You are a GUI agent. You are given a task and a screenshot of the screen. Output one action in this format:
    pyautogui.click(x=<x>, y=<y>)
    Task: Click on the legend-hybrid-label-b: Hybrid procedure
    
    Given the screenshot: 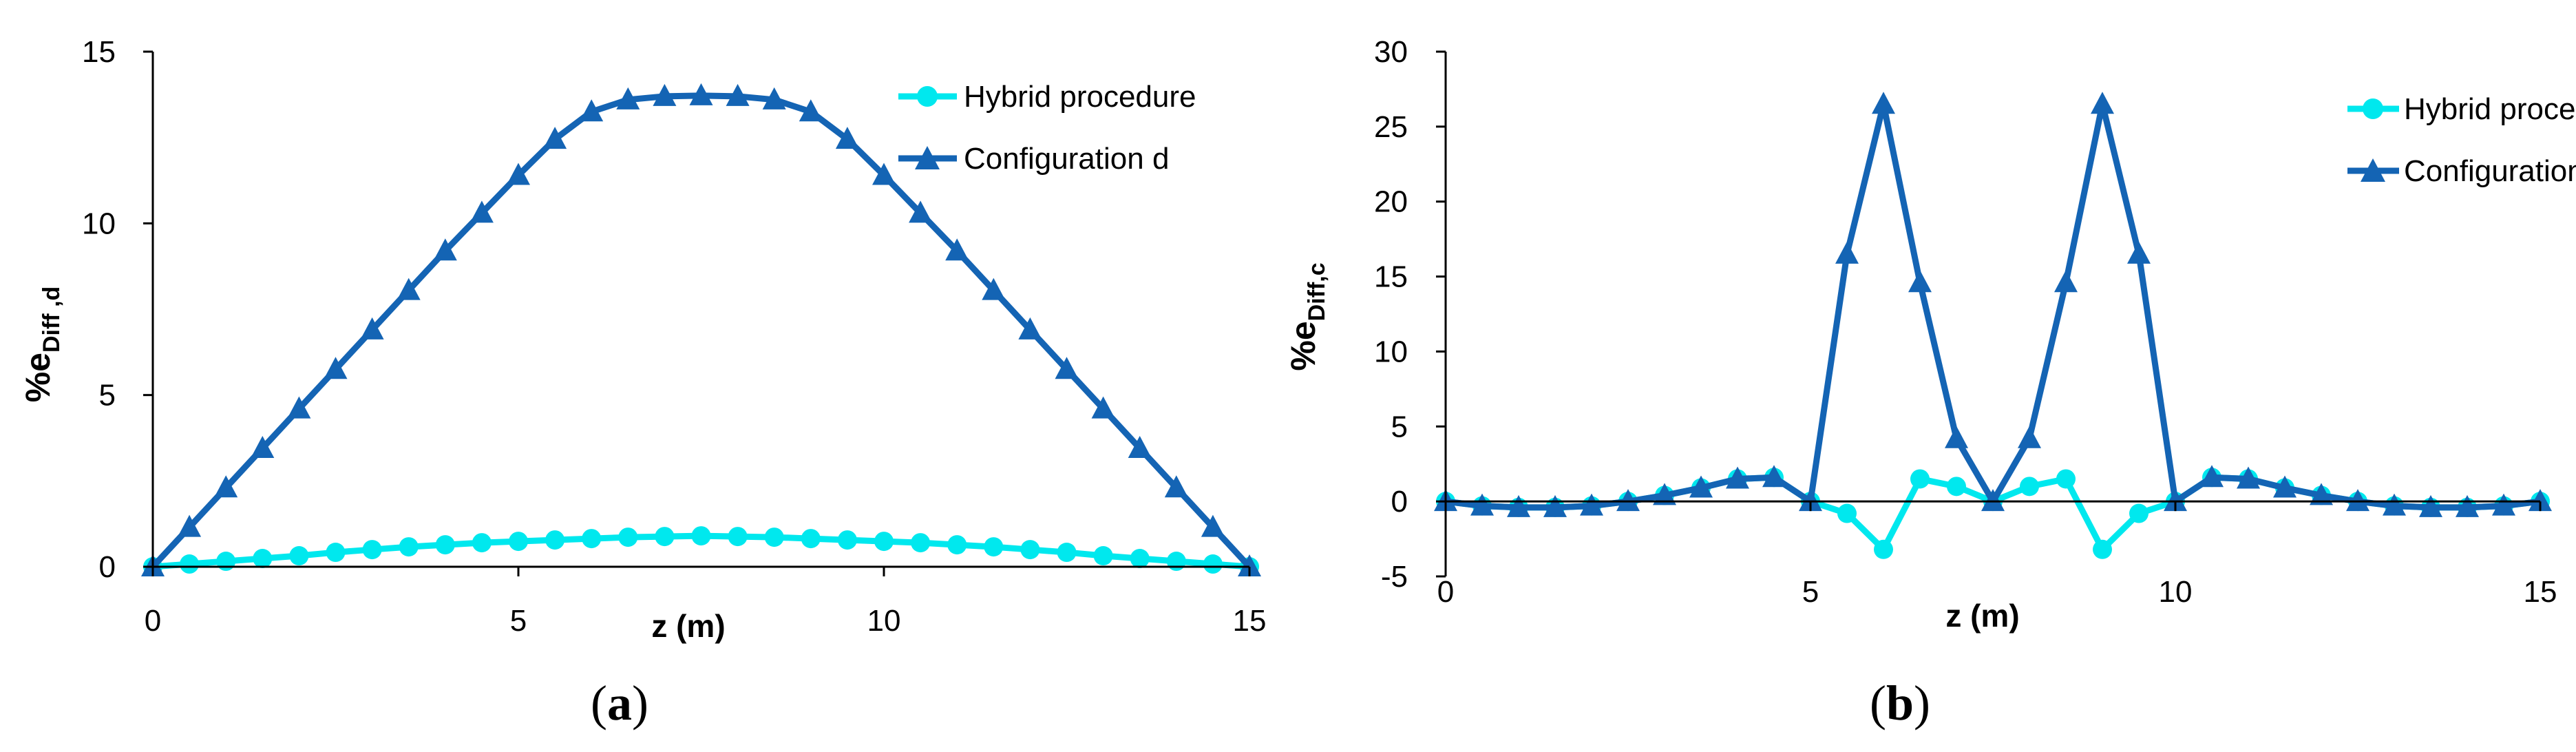 What is the action you would take?
    pyautogui.click(x=2490, y=109)
    